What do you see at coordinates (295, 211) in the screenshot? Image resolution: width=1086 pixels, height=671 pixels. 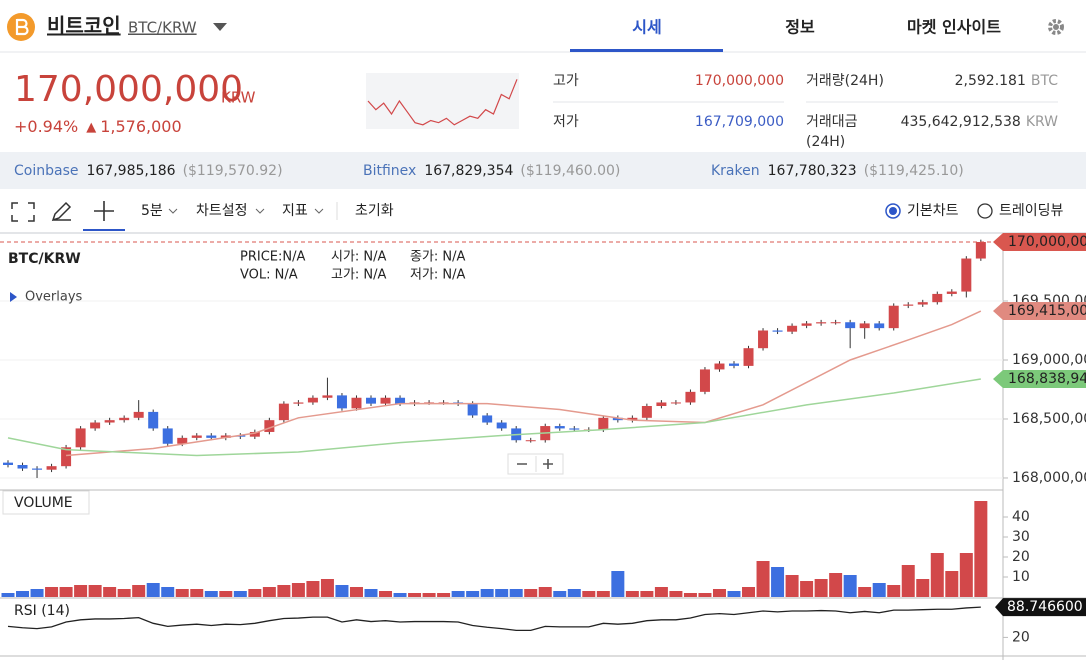 I see `indicators: 지표` at bounding box center [295, 211].